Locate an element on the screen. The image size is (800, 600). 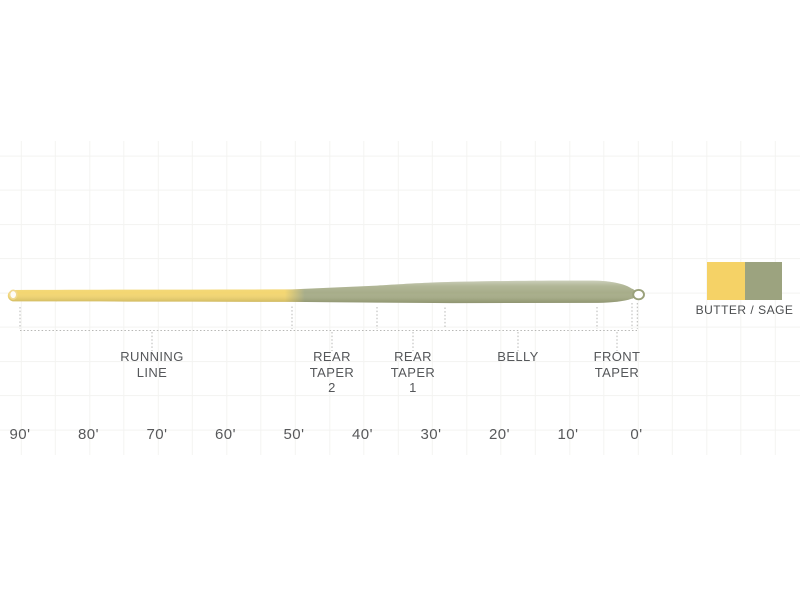
legend-swatches is located at coordinates (744, 281).